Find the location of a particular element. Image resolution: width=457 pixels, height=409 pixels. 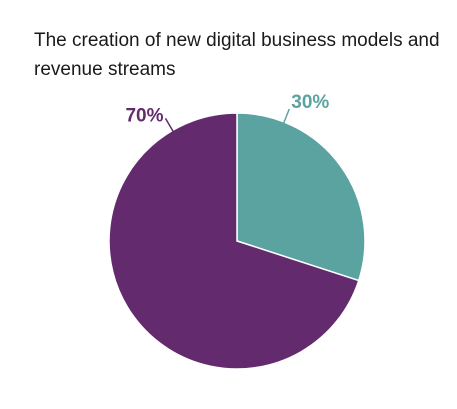

data-labels: 30% 70% is located at coordinates (227, 109).